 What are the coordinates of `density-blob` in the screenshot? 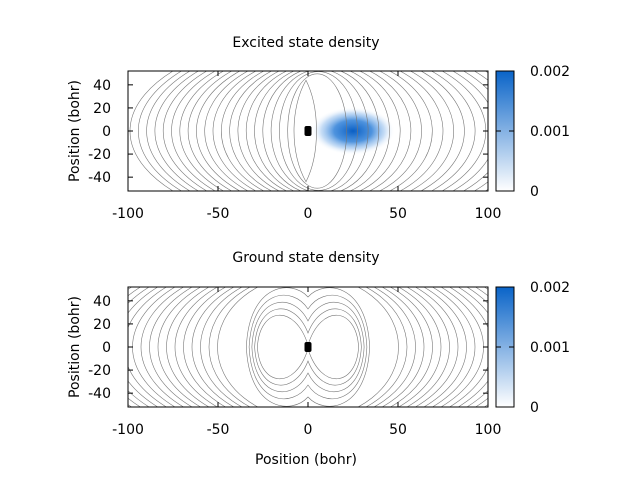 It's located at (353, 131).